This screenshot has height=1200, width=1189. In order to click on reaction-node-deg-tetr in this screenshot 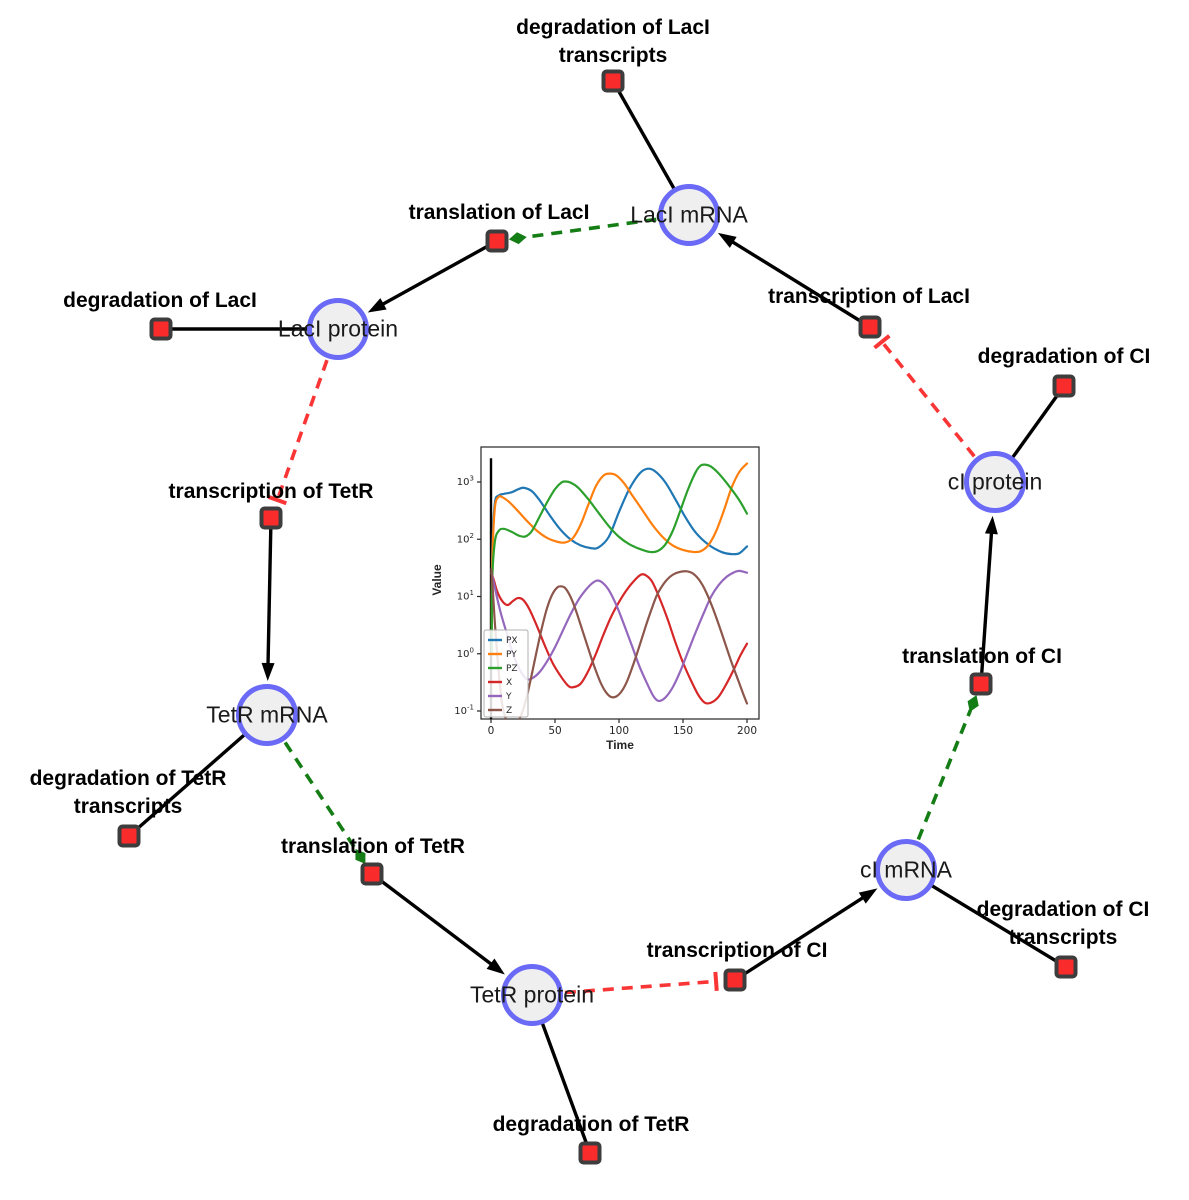, I will do `click(590, 1153)`.